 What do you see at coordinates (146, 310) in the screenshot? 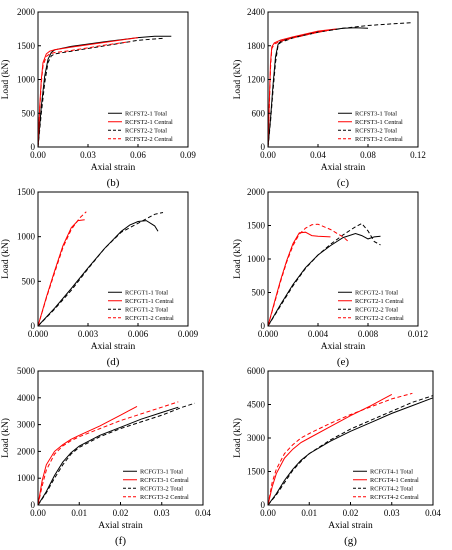
I see `legend-label: RCFGT1-2 Total` at bounding box center [146, 310].